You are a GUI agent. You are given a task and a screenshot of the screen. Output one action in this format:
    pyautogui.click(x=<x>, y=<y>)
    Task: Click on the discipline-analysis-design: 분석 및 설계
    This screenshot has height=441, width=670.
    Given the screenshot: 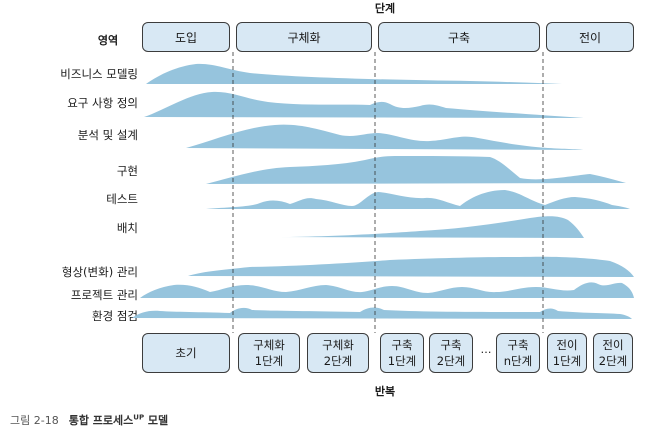 What is the action you would take?
    pyautogui.click(x=107, y=135)
    